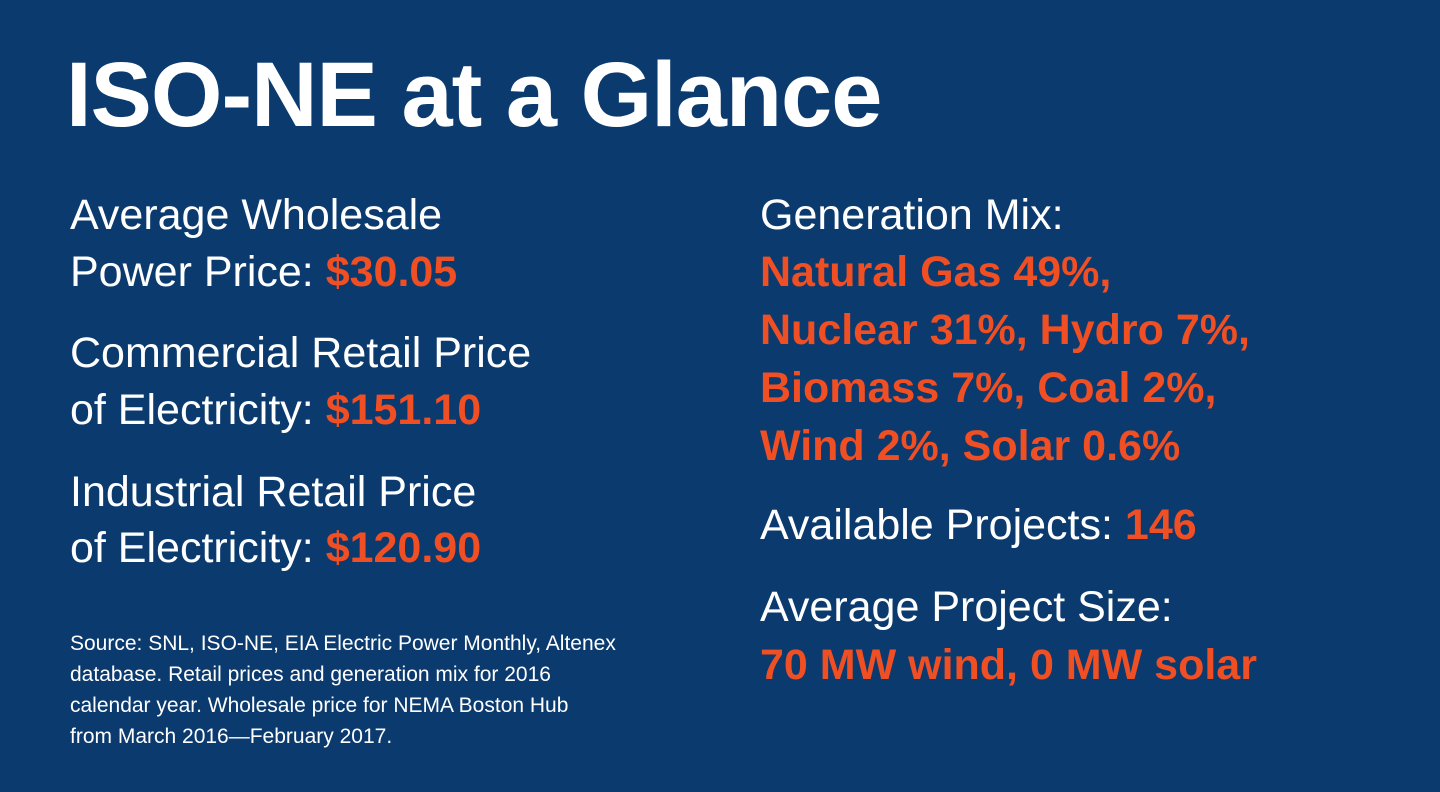 This screenshot has width=1440, height=792. I want to click on stat-label: Average Project Size:, so click(966, 607).